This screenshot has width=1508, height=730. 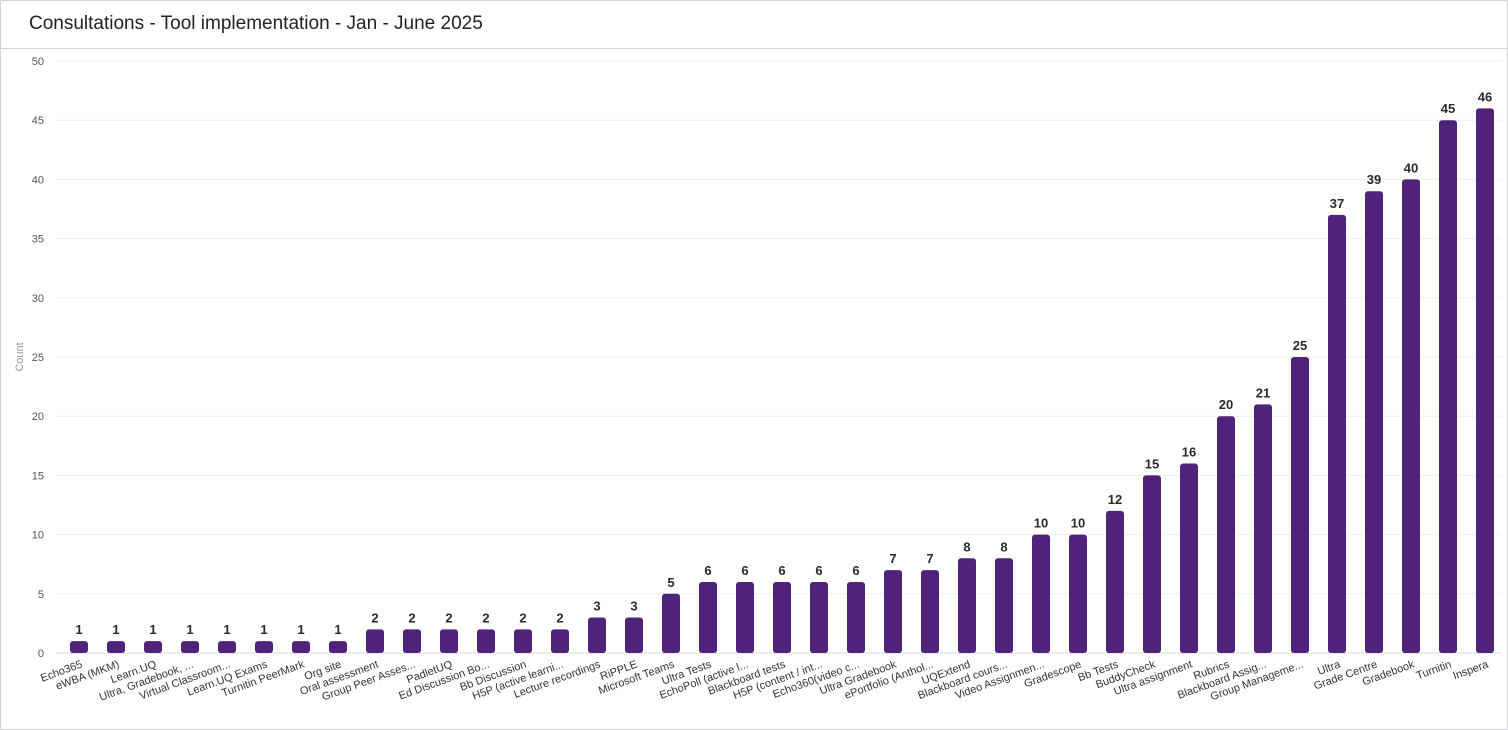 What do you see at coordinates (1152, 463) in the screenshot?
I see `data-label: 15` at bounding box center [1152, 463].